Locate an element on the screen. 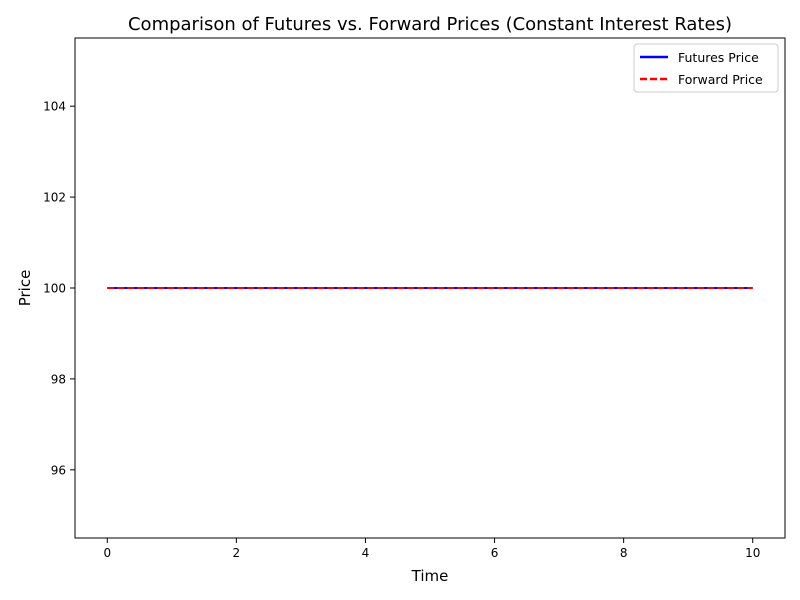  y-tick-label: 96 is located at coordinates (58, 470).